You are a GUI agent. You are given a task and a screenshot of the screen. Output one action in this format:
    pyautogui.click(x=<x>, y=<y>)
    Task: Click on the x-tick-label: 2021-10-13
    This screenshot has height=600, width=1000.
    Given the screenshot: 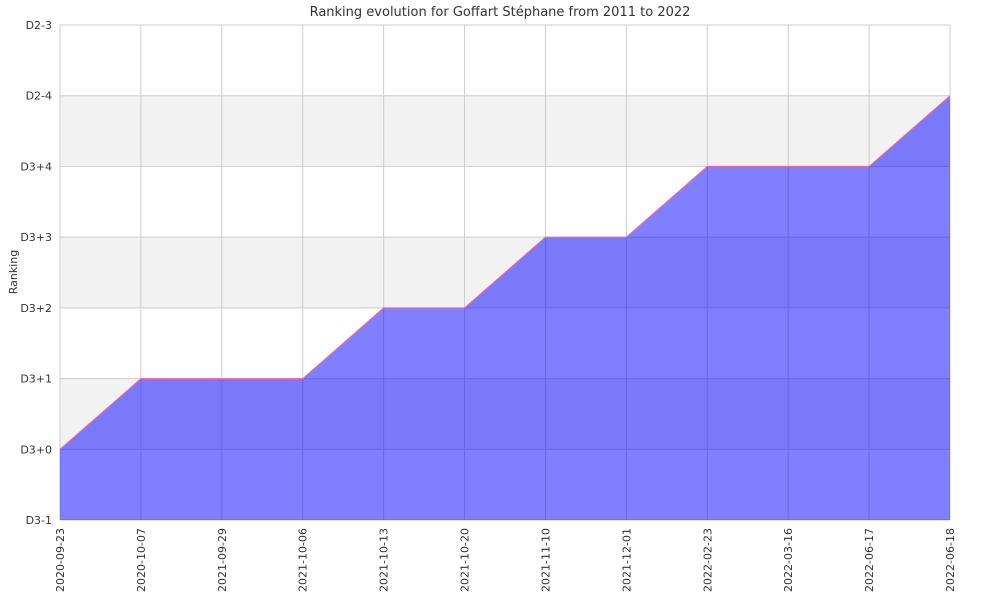 What is the action you would take?
    pyautogui.click(x=384, y=560)
    